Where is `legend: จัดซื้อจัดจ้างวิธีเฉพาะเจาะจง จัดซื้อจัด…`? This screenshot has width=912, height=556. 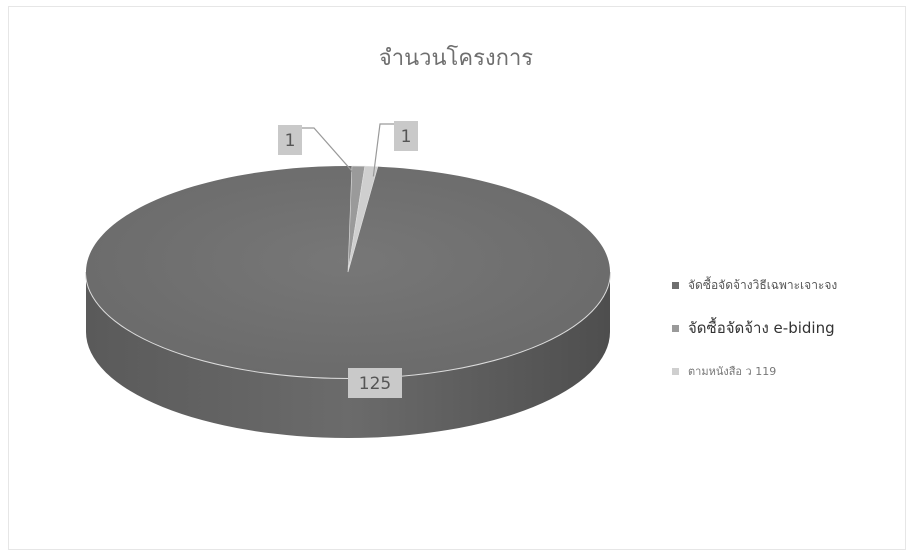 legend: จัดซื้อจัดจ้างวิธีเฉพาะเจาะจง จัดซื้อจัด… is located at coordinates (754, 336).